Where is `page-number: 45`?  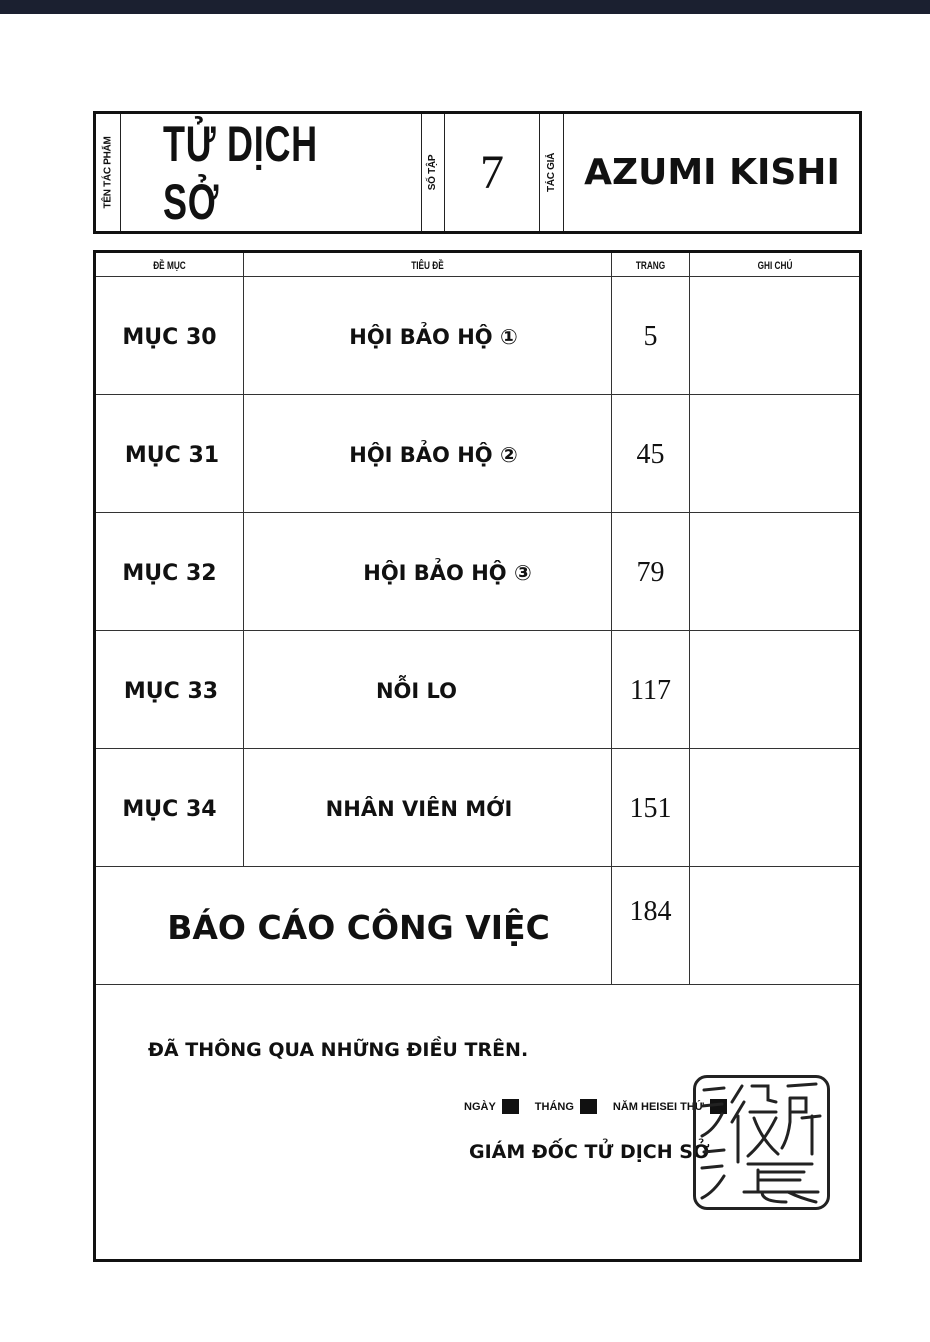
page-number: 45 is located at coordinates (650, 454).